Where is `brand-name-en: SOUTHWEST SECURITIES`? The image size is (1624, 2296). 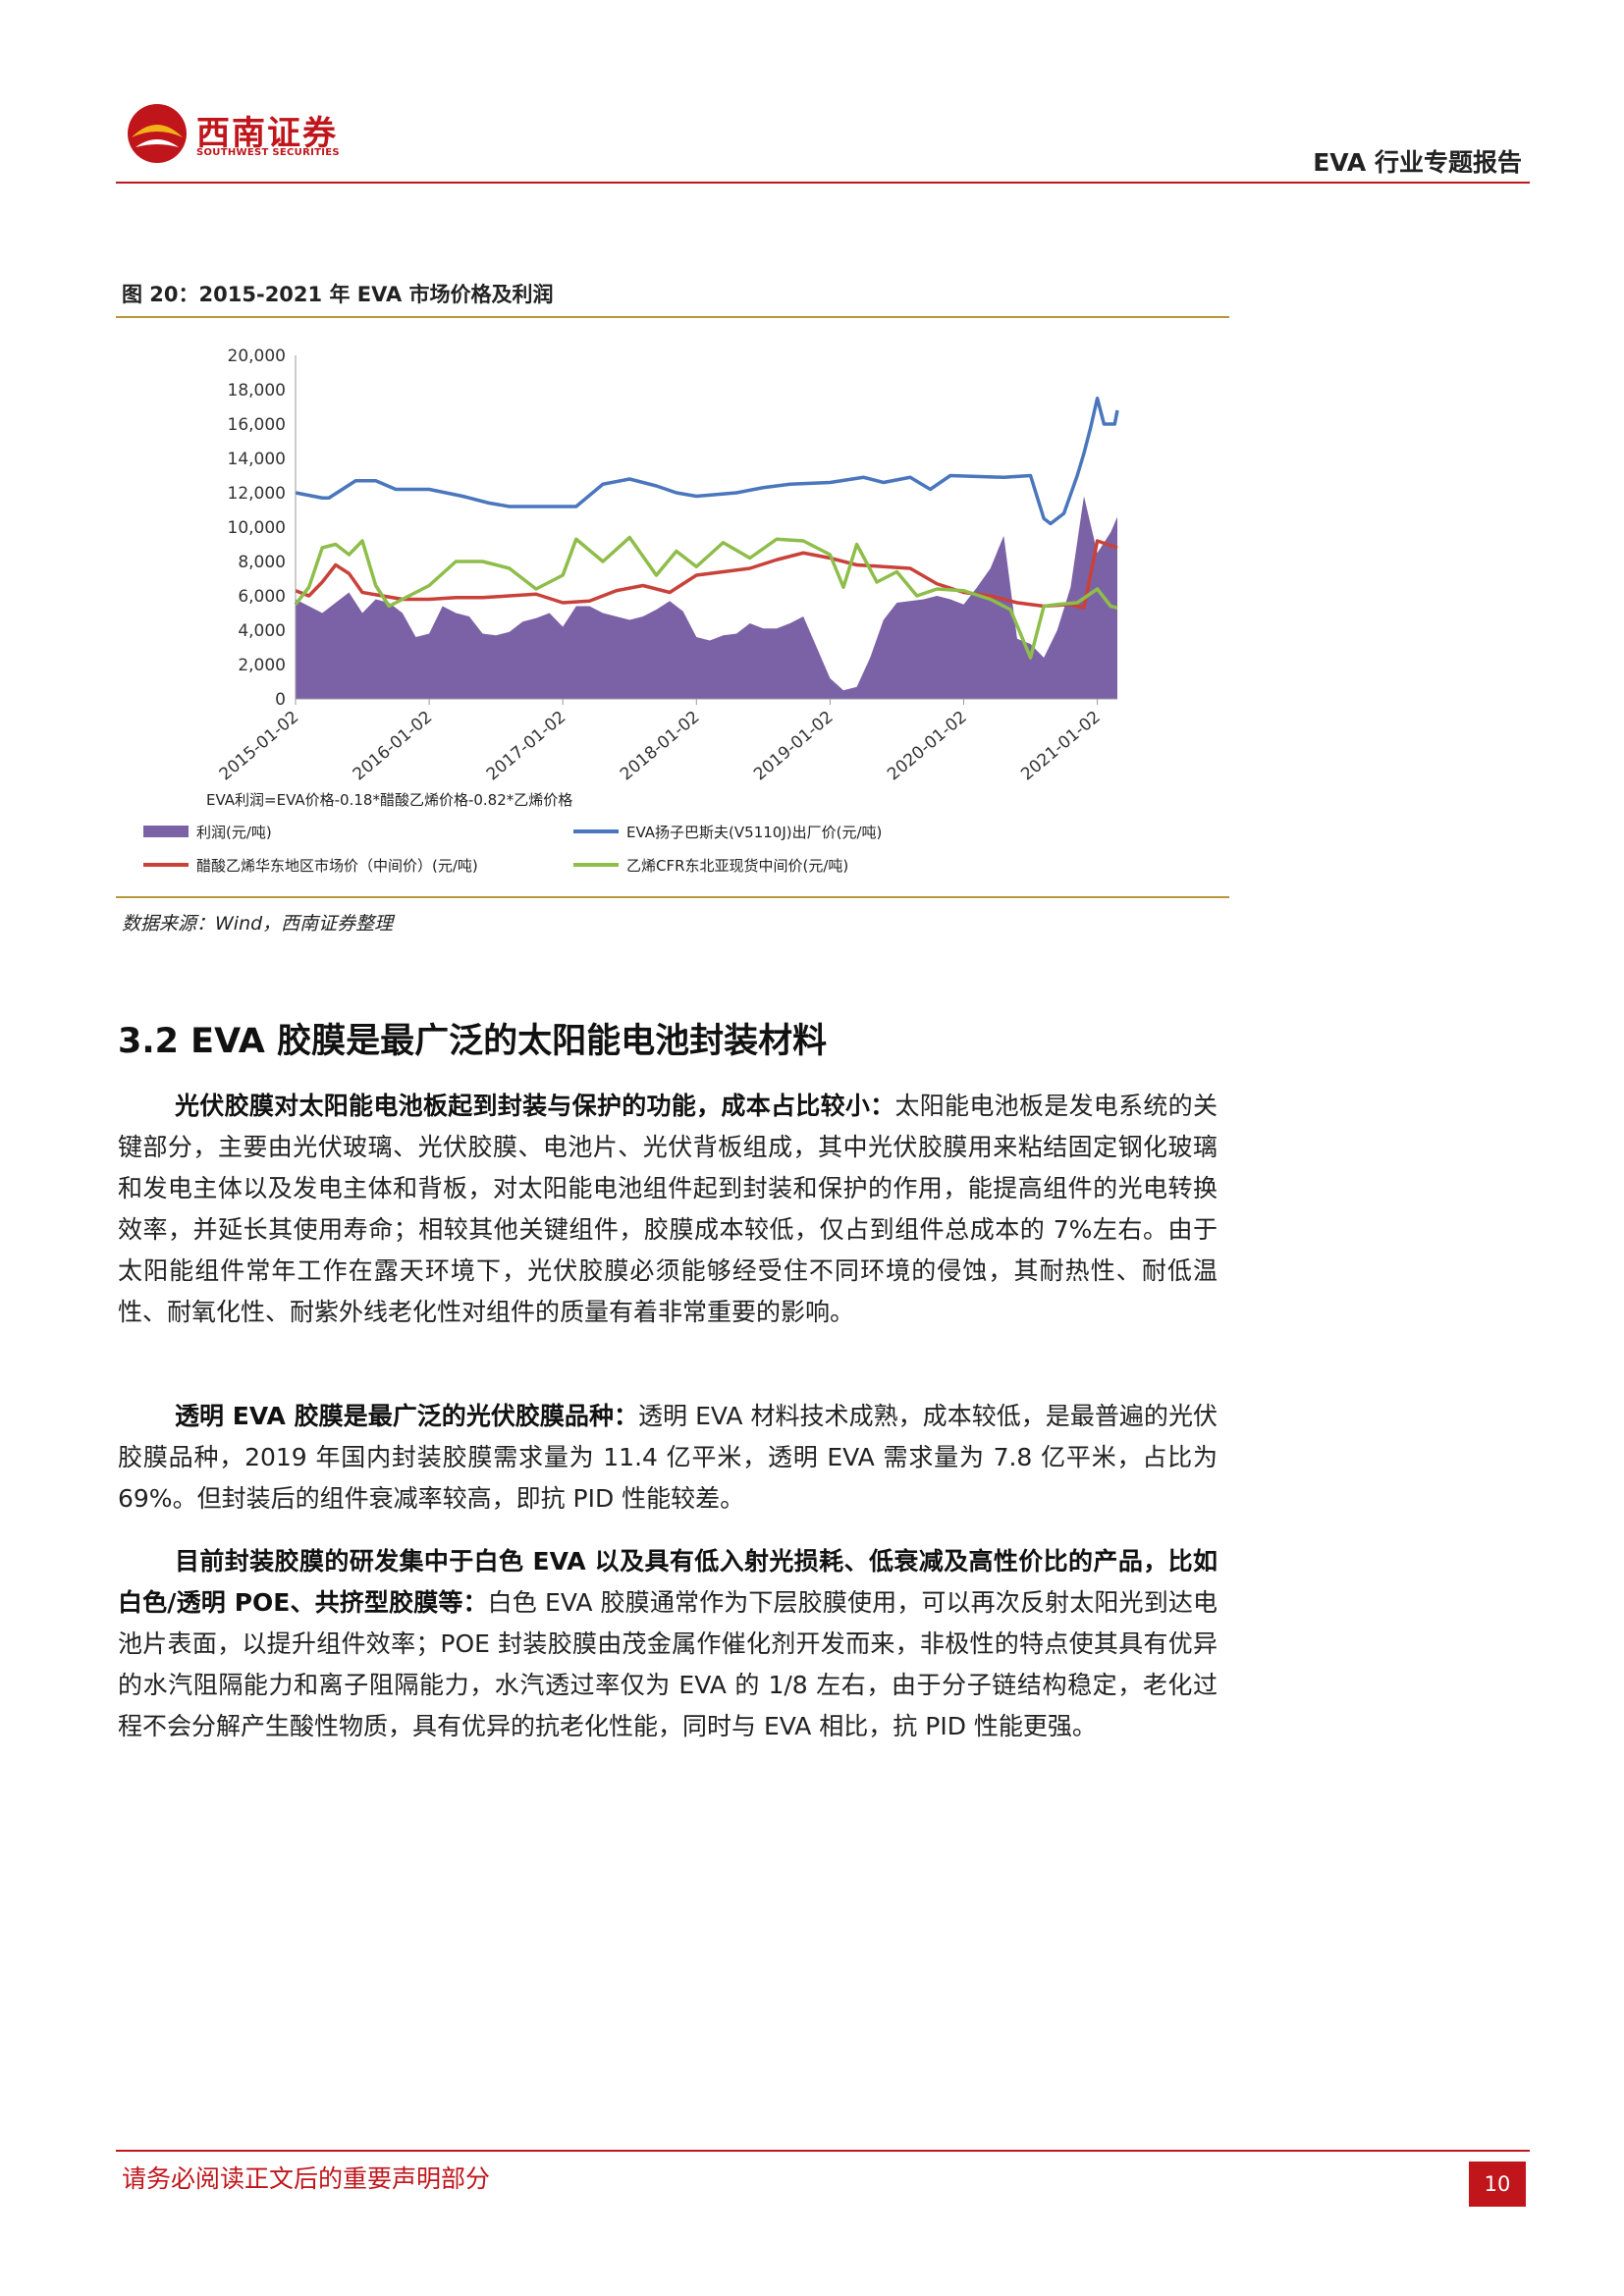
brand-name-en: SOUTHWEST SECURITIES is located at coordinates (268, 152).